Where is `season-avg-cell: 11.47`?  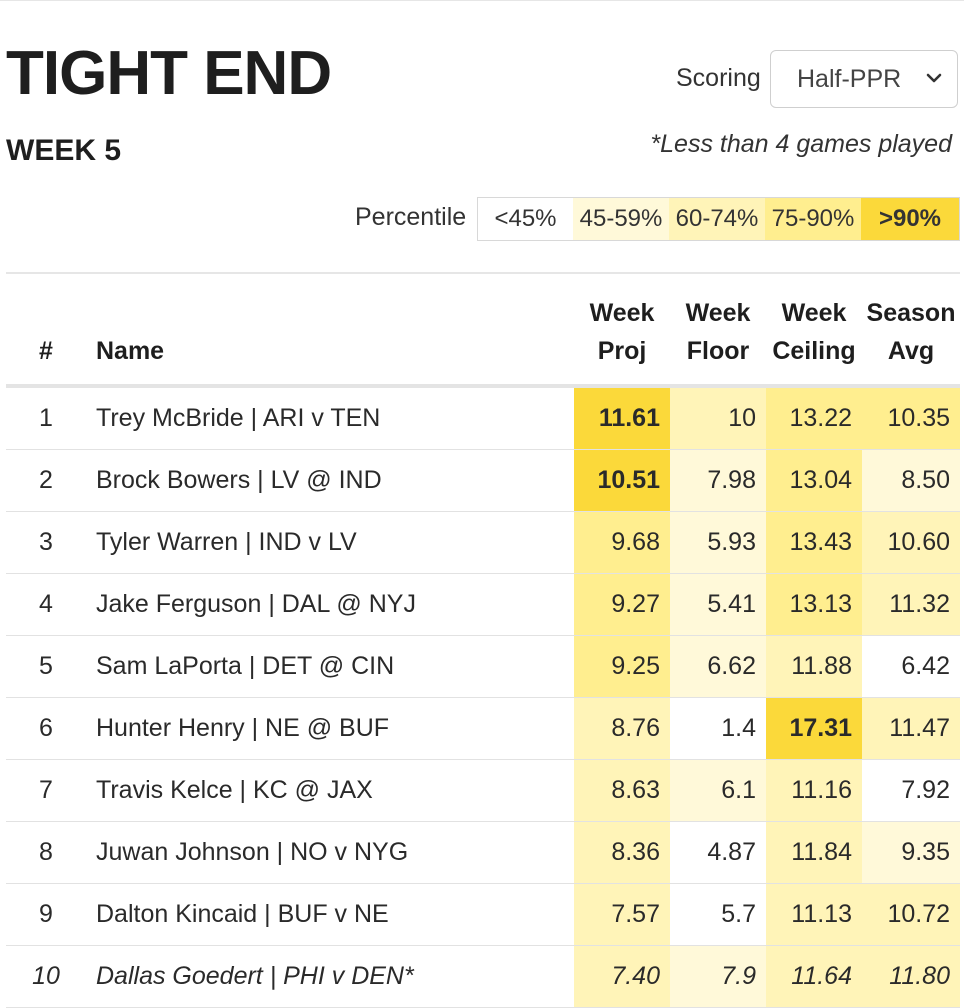 season-avg-cell: 11.47 is located at coordinates (911, 728).